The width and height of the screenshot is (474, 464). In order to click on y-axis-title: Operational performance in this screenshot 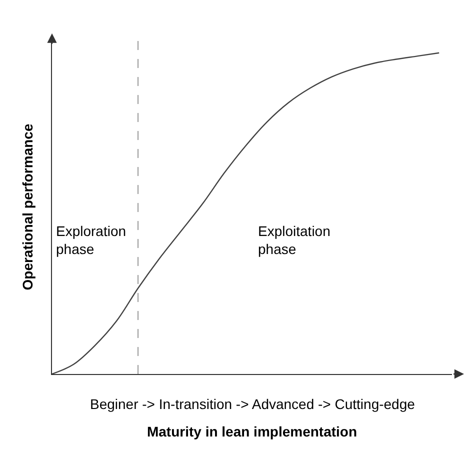, I will do `click(28, 207)`.